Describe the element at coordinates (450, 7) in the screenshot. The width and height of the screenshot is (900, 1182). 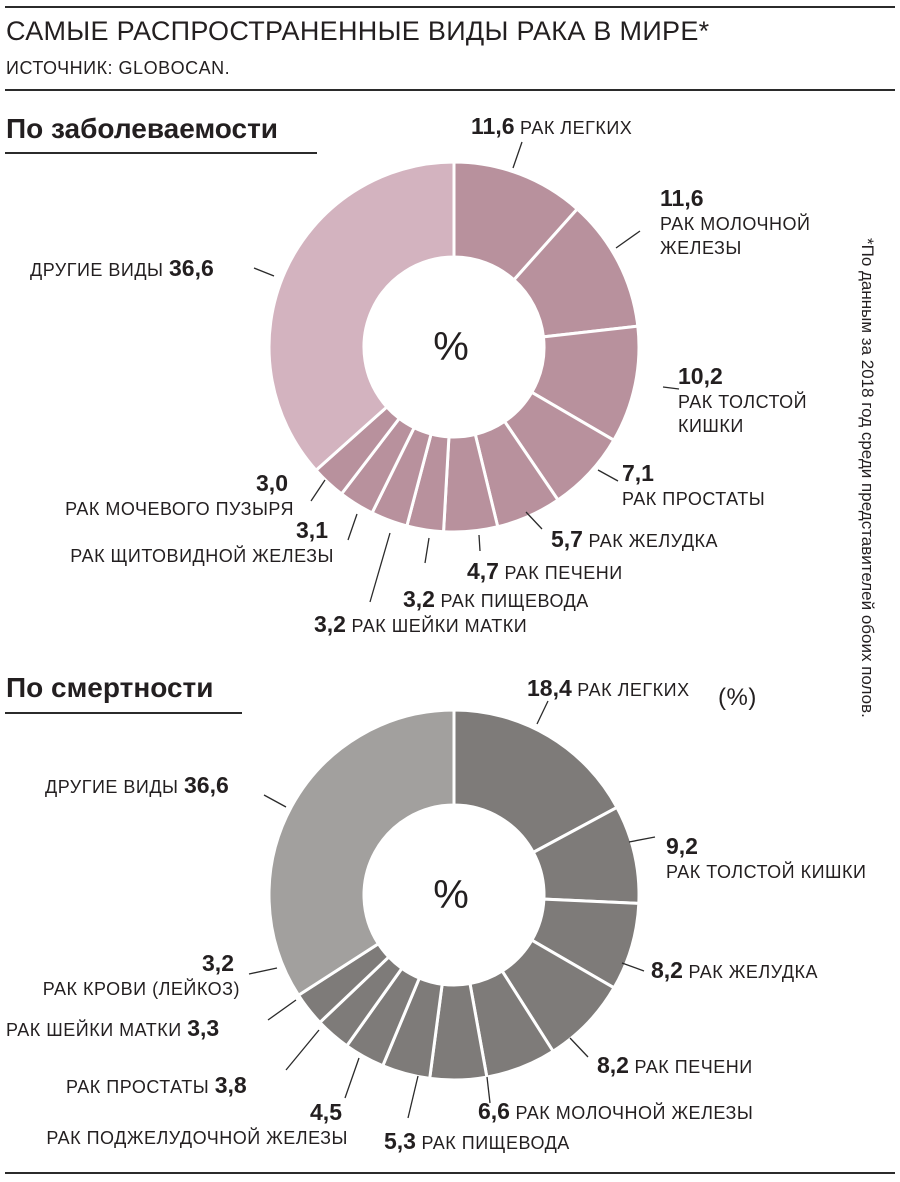
I see `top-rule` at that location.